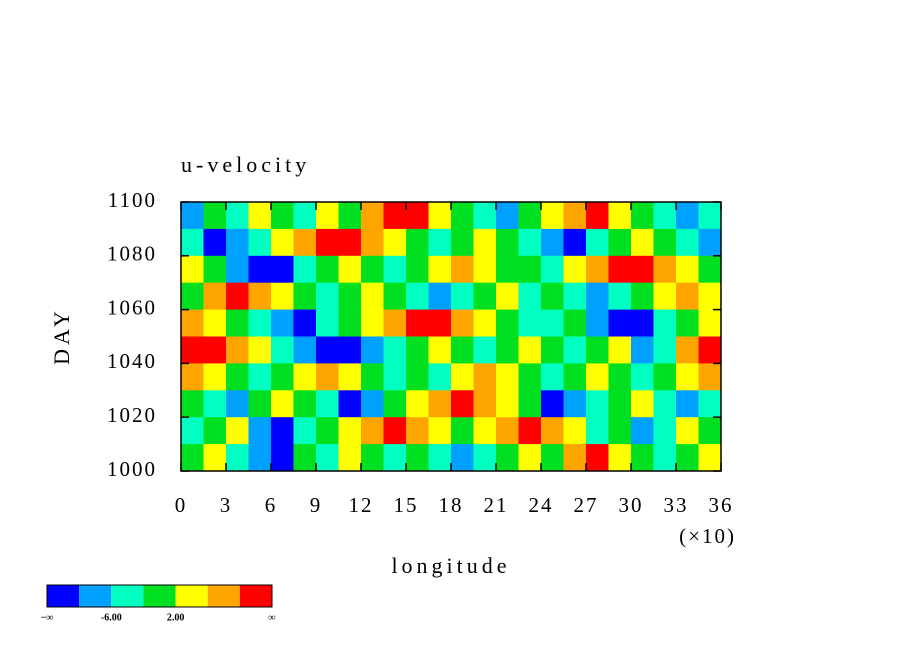  I want to click on y-tick-label: 1100, so click(132, 200).